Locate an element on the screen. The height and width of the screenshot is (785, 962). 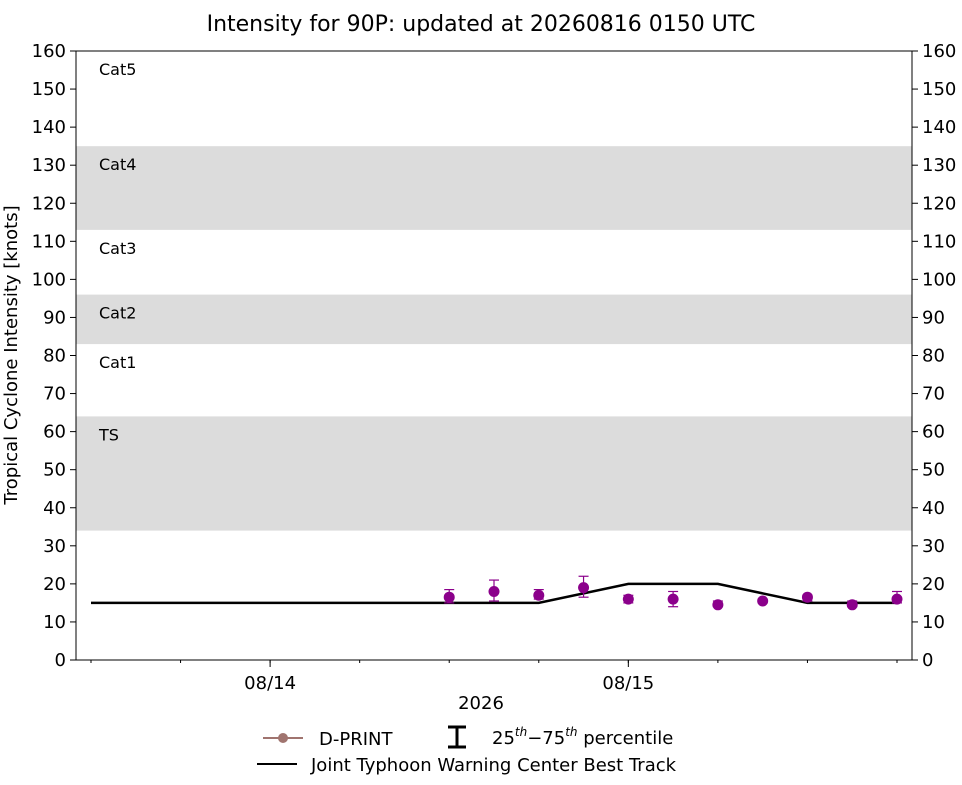
y-tick-label-right: 90 is located at coordinates (933, 317).